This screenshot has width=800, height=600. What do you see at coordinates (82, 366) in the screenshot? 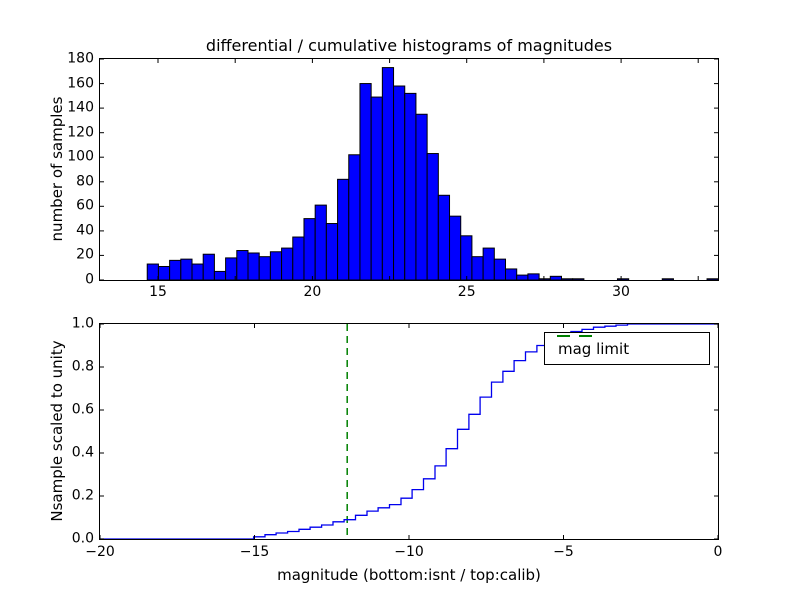
I see `bottom-y-tick-label: 0.8` at bounding box center [82, 366].